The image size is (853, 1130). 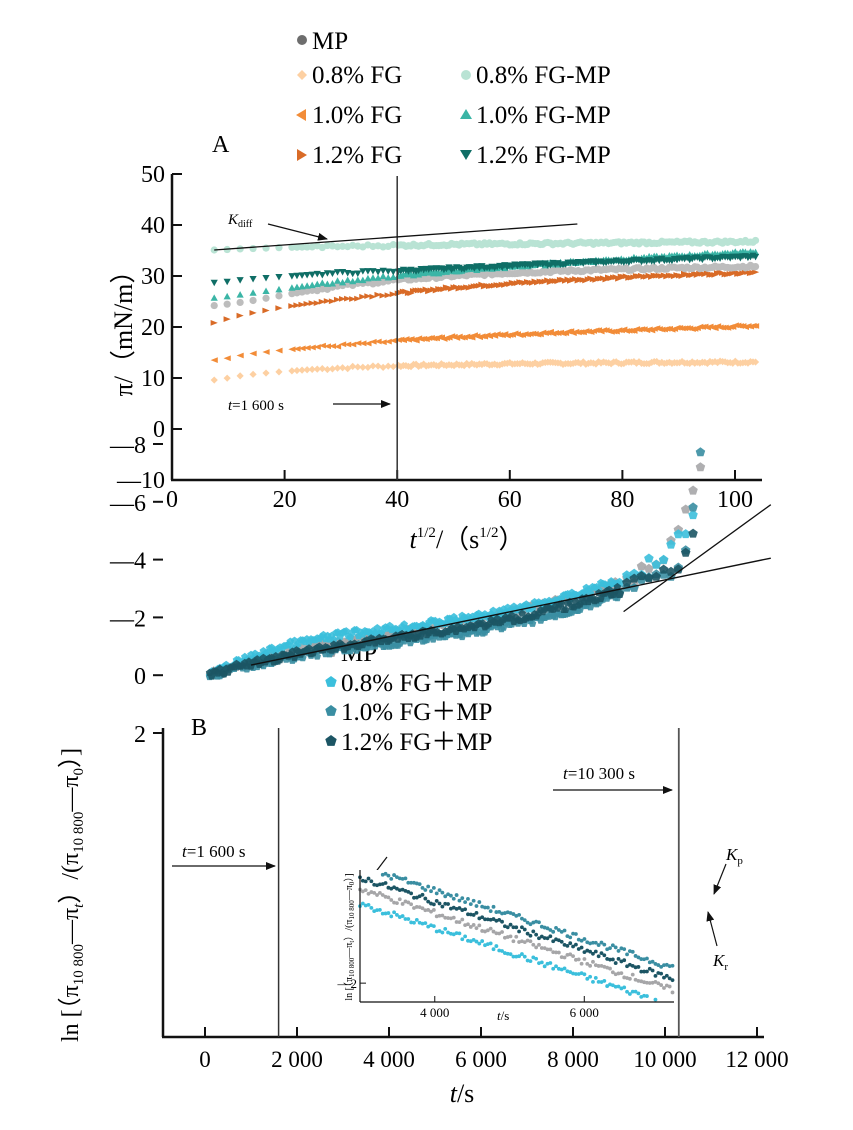 I want to click on y-ticks-a: 50 40 30 20 10 0 —10, so click(x=149, y=328).